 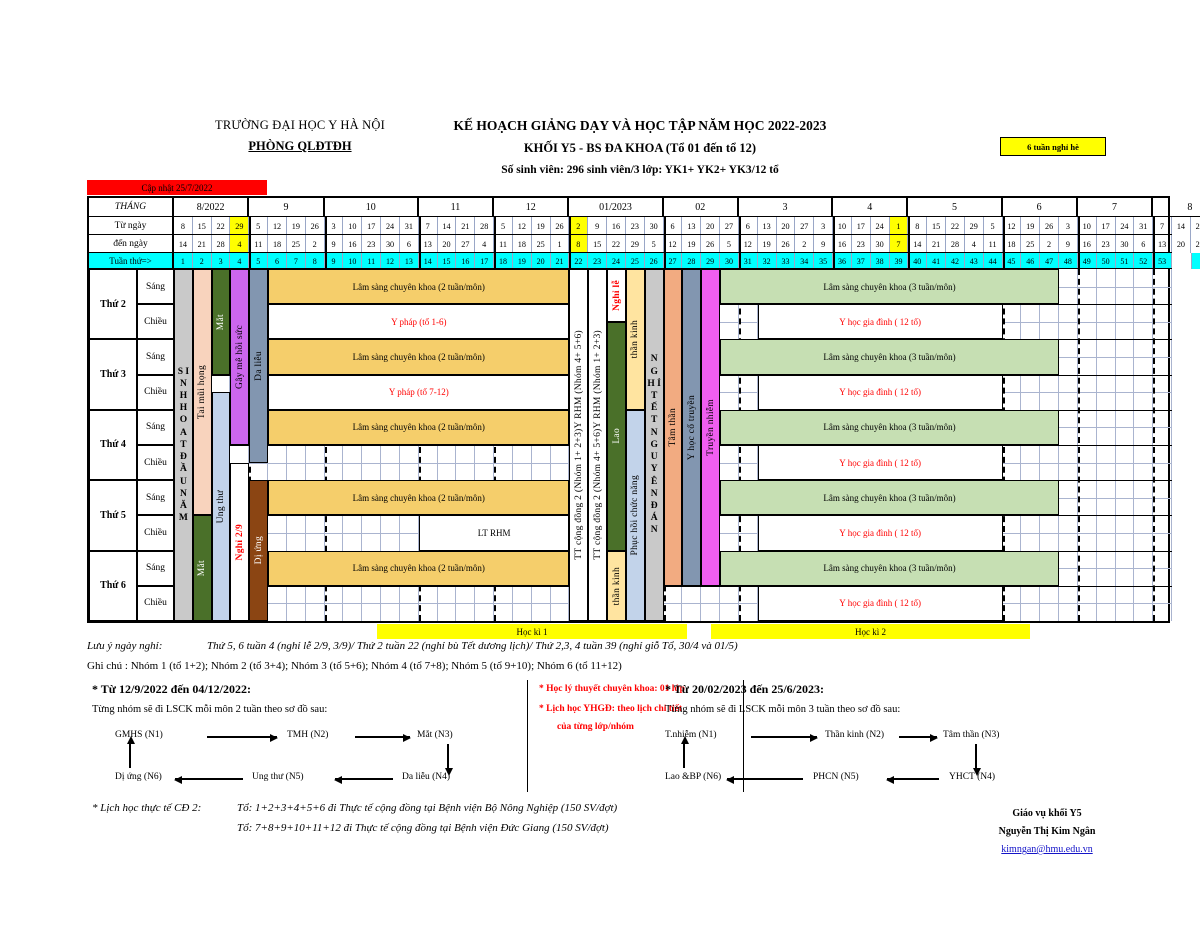 I want to click on rowTo-cell: 12, so click(x=748, y=244).